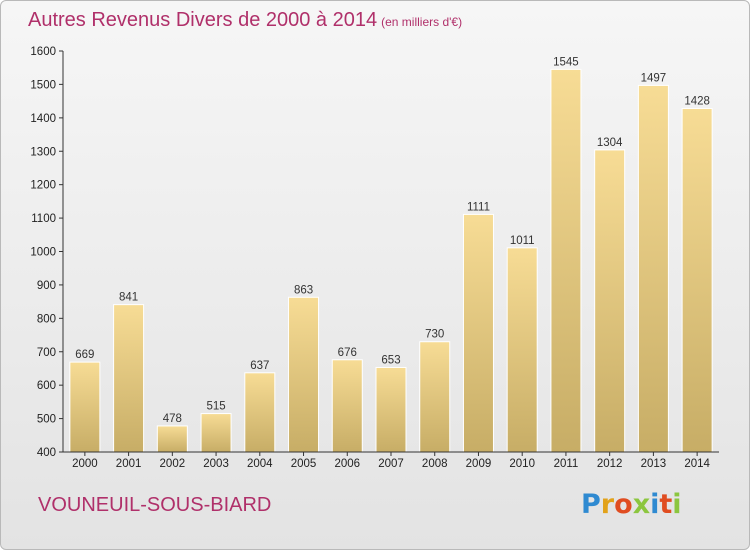  What do you see at coordinates (347, 406) in the screenshot?
I see `bar-2006` at bounding box center [347, 406].